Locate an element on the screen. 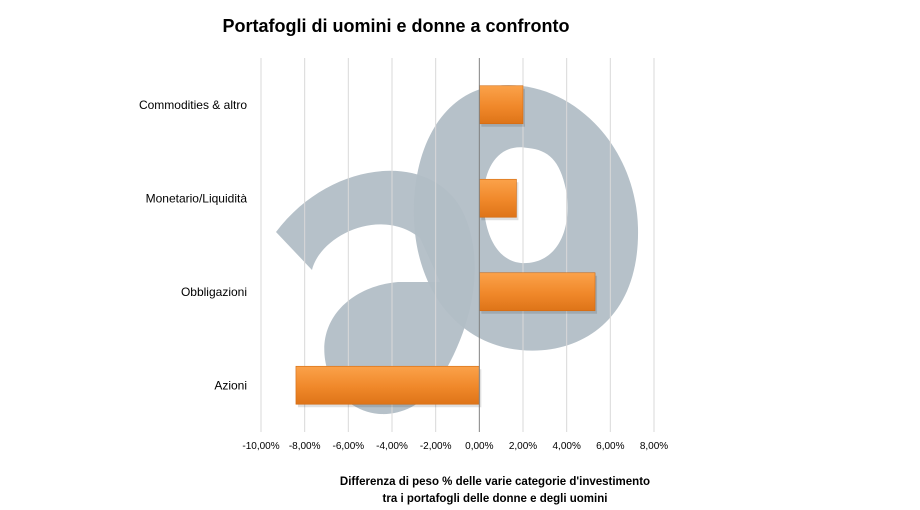  x-tick-label: -6,00% is located at coordinates (348, 446).